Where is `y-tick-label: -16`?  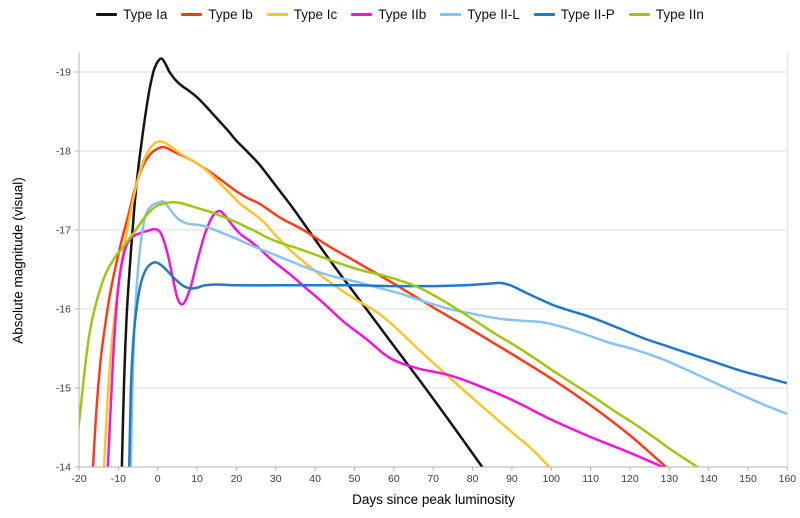
y-tick-label: -16 is located at coordinates (63, 310).